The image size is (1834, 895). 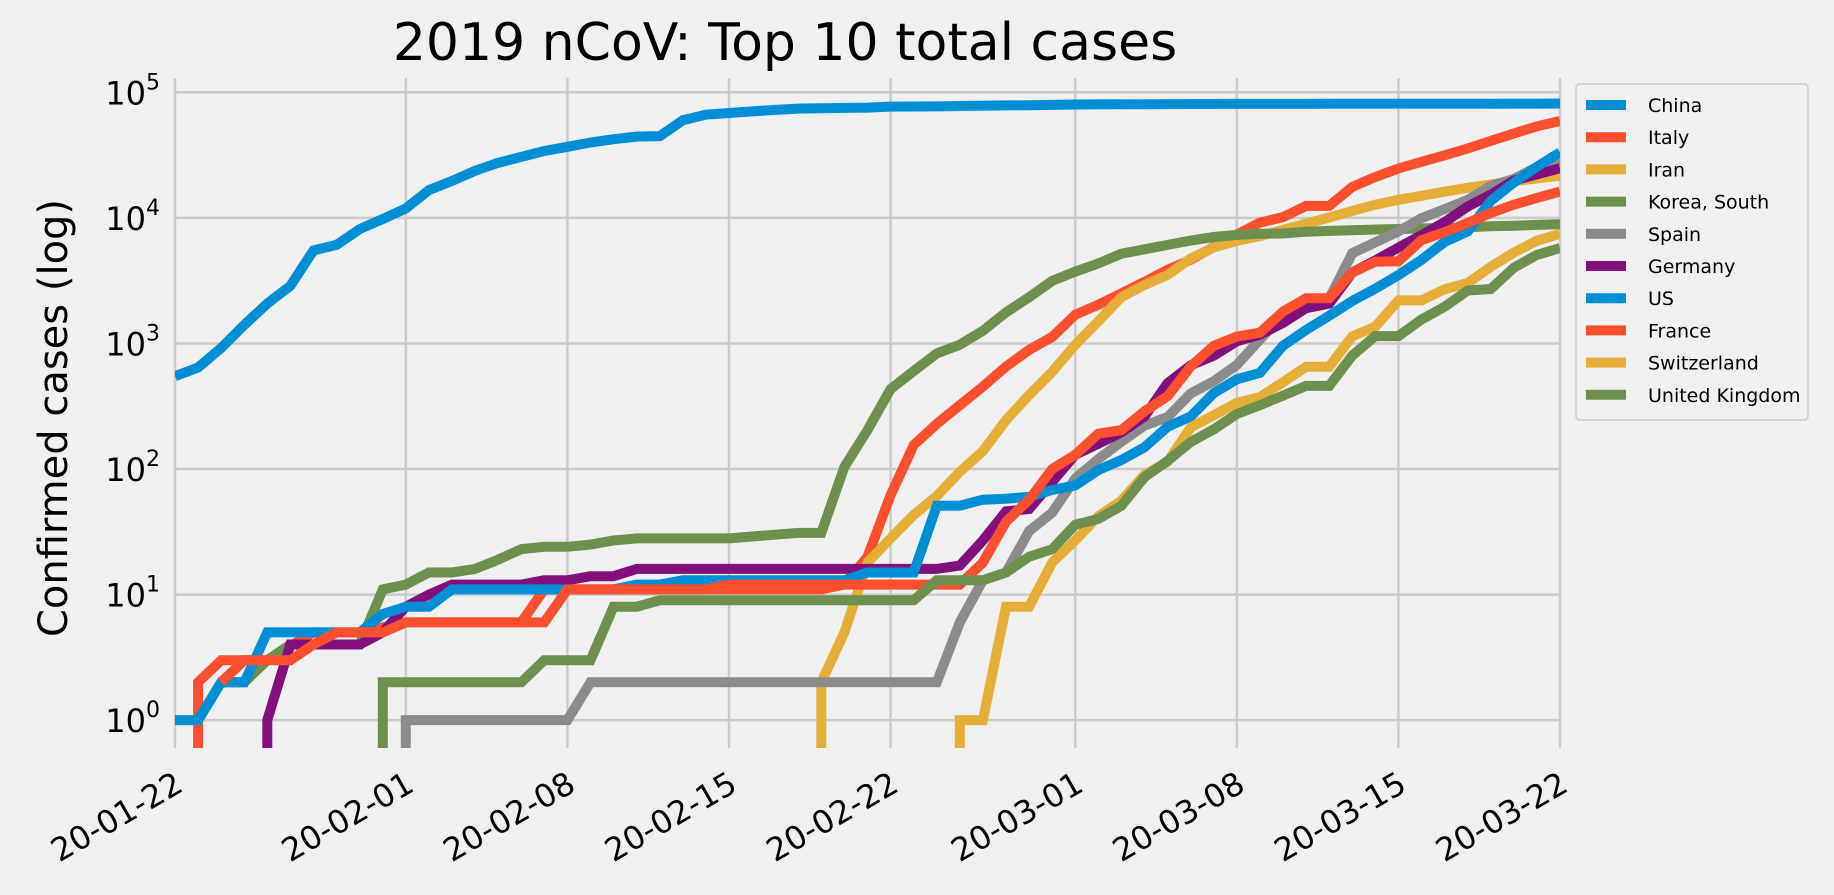 What do you see at coordinates (132, 91) in the screenshot?
I see `y-tick-label: 10⁵` at bounding box center [132, 91].